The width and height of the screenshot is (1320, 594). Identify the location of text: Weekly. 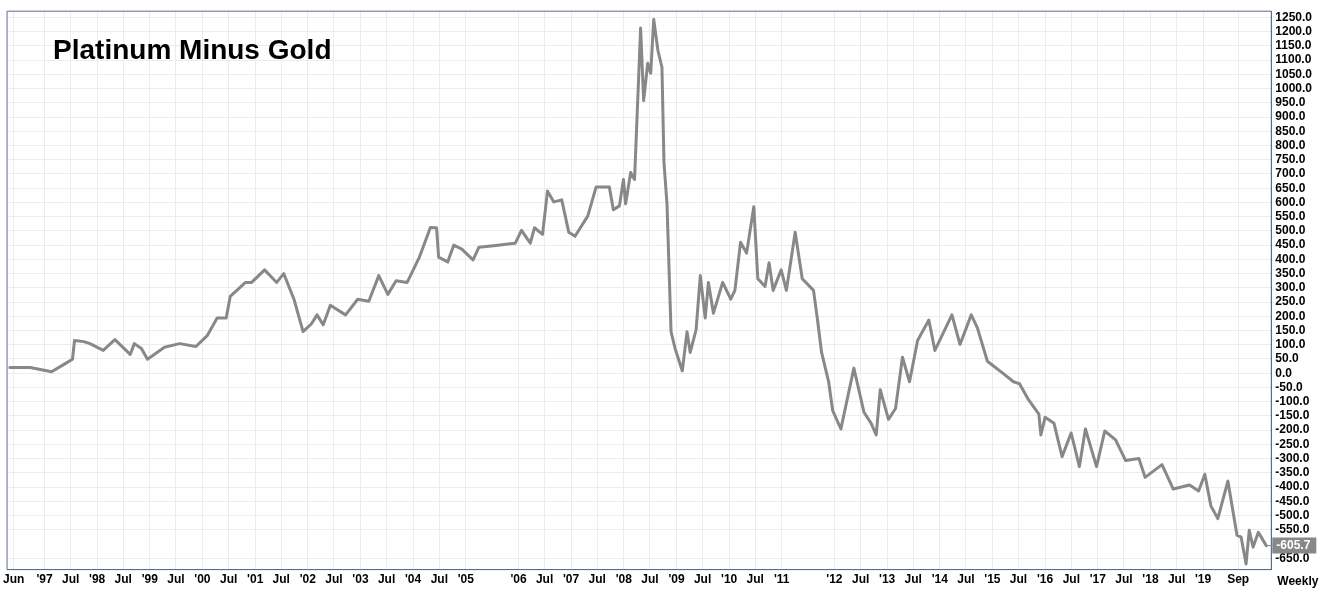
(1298, 581).